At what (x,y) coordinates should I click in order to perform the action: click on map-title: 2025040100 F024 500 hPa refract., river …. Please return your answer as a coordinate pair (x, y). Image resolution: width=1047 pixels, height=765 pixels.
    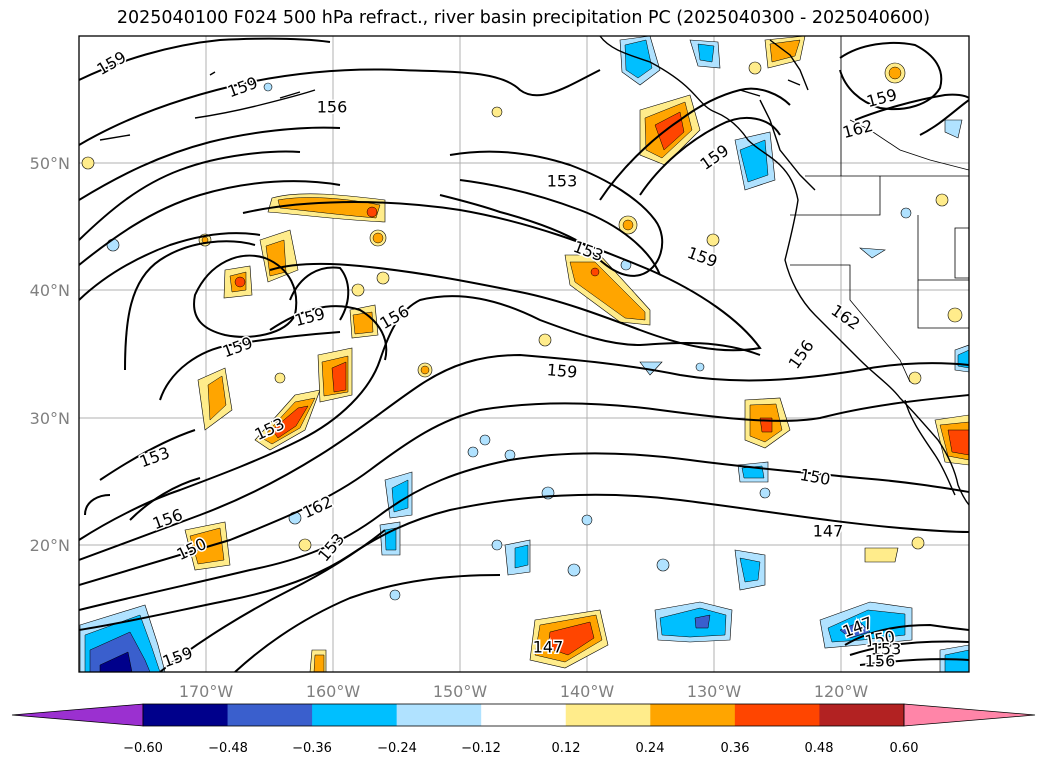
    Looking at the image, I should click on (523, 18).